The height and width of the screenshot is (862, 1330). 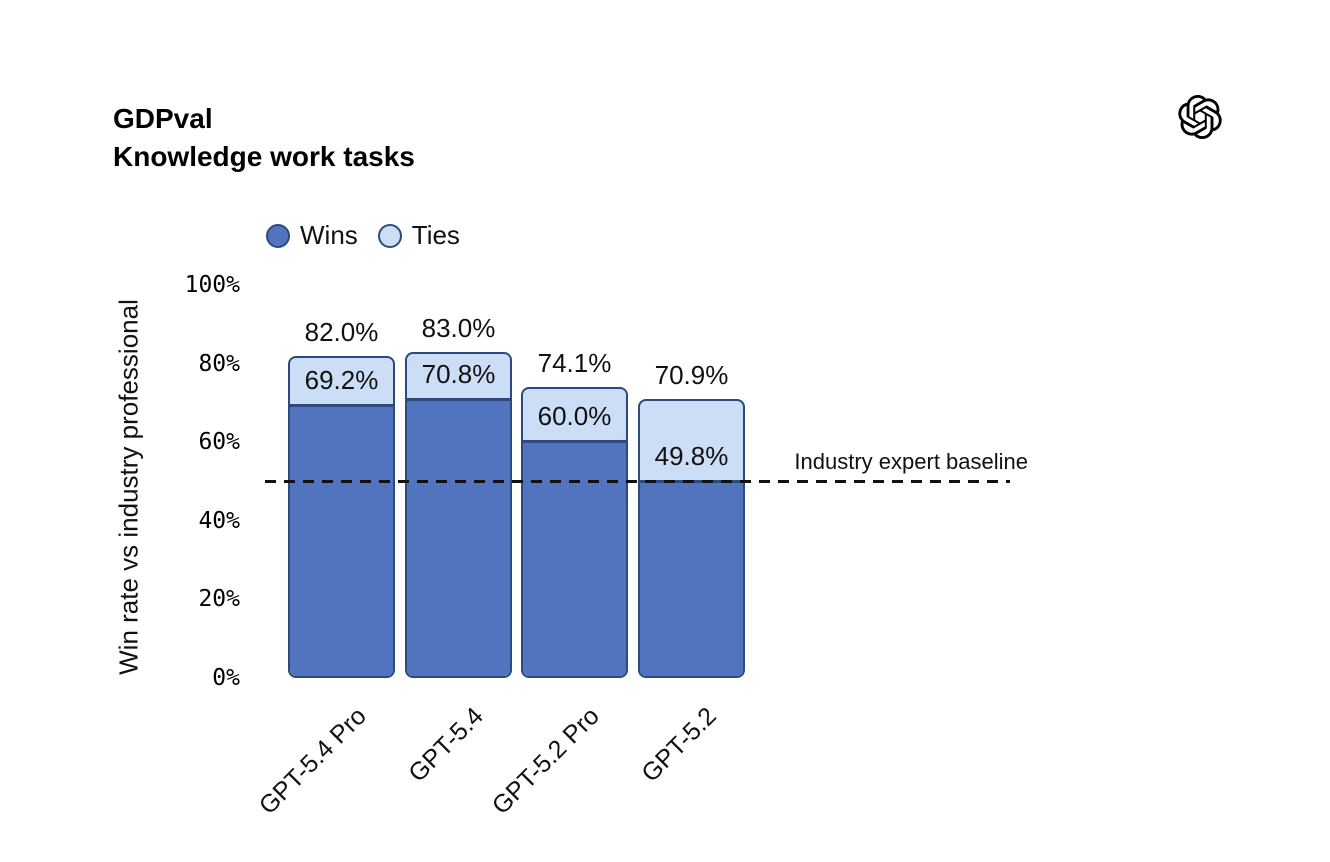 I want to click on legend-wins-swatch, so click(x=278, y=235).